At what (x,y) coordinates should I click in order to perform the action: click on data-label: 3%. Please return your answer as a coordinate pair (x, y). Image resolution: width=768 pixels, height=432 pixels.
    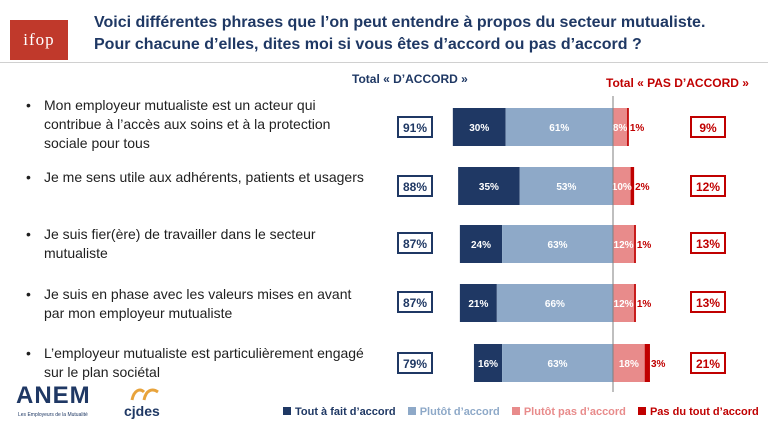
    Looking at the image, I should click on (658, 364).